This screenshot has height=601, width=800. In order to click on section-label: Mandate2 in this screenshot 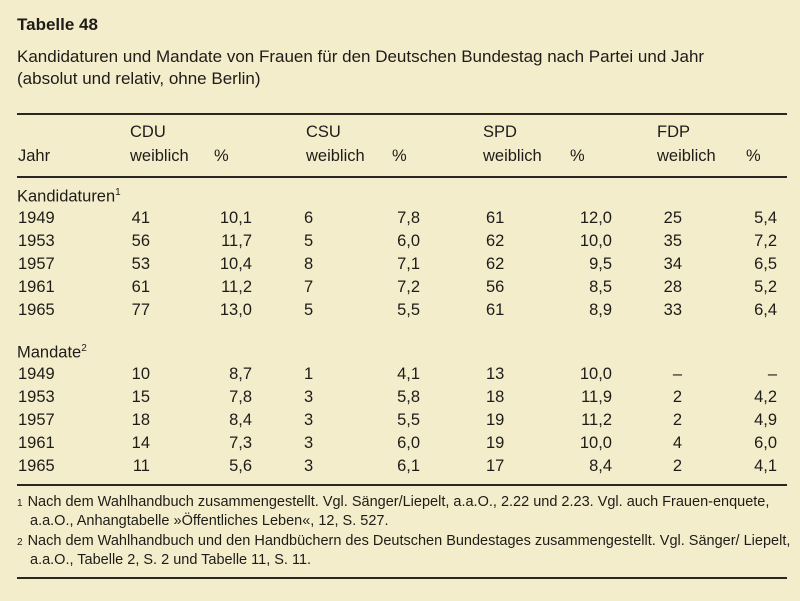, I will do `click(52, 353)`.